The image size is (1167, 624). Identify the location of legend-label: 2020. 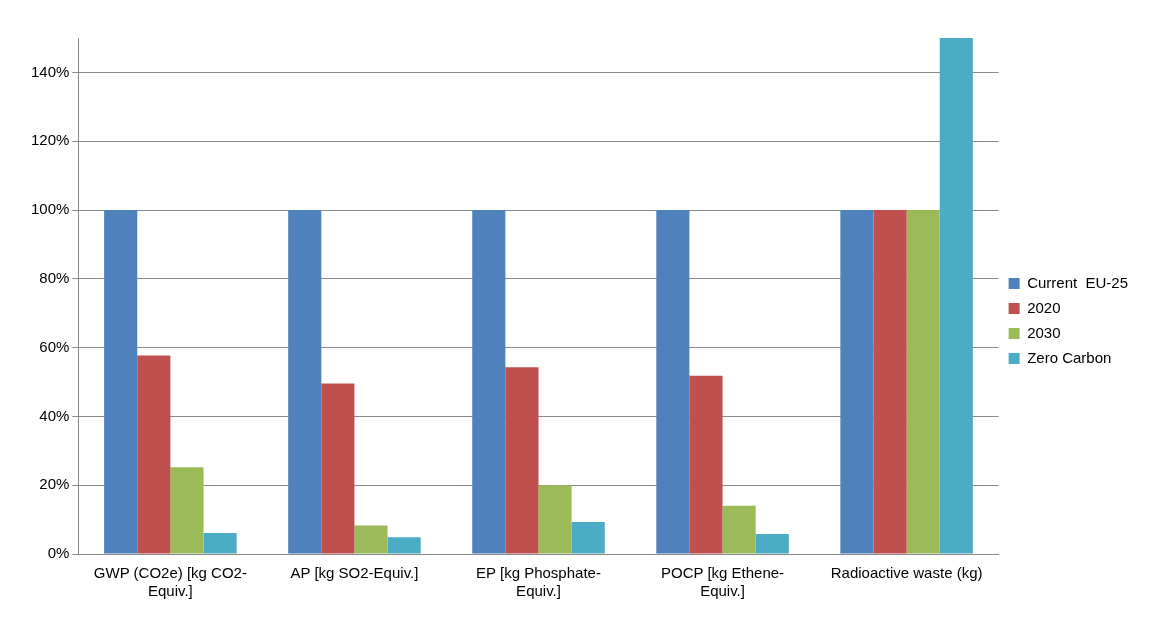
(1044, 307).